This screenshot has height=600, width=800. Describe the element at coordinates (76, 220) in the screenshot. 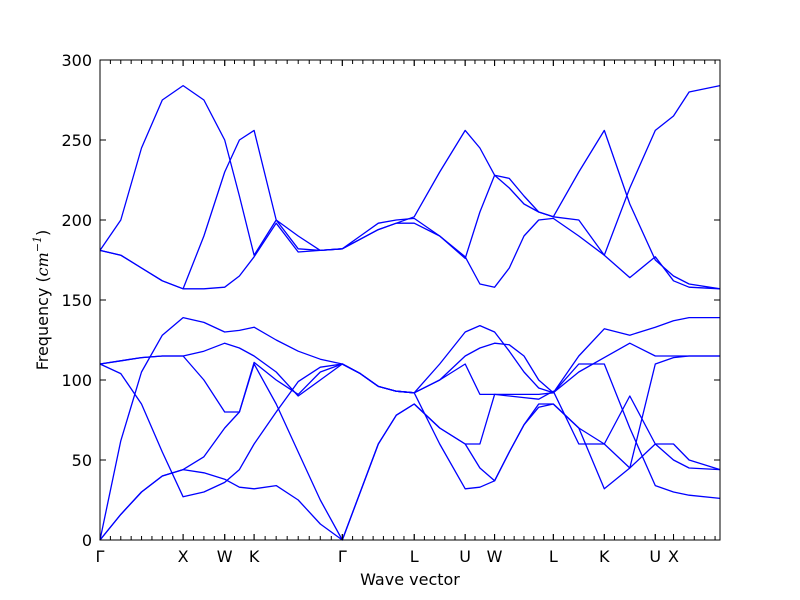

I see `y-tick-label: 200` at that location.